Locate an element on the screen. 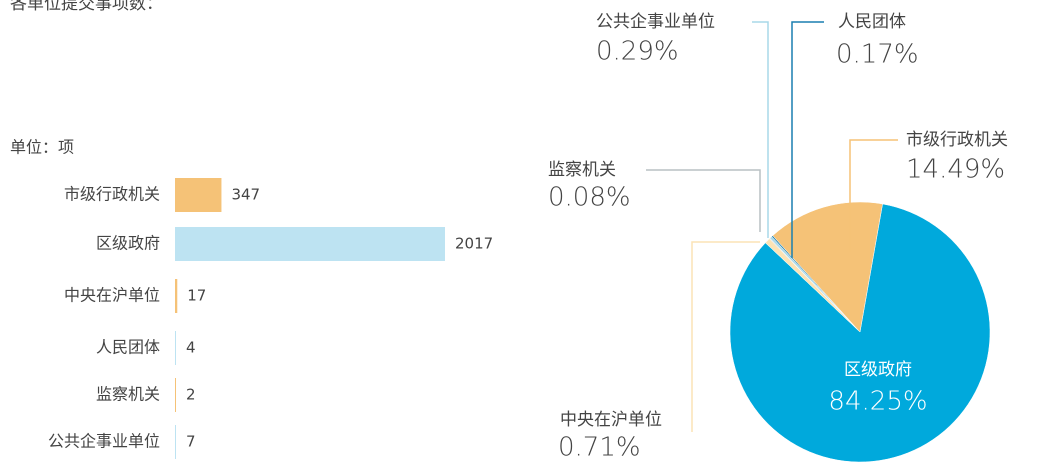 The height and width of the screenshot is (462, 1038). value-label: 7 is located at coordinates (191, 442).